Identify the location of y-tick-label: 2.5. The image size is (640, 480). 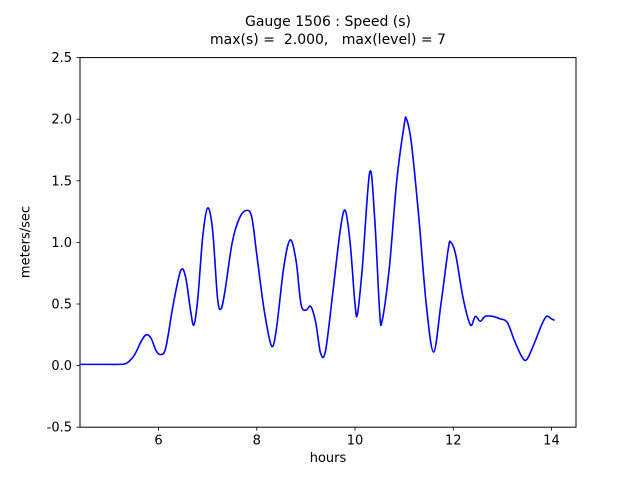
(61, 58).